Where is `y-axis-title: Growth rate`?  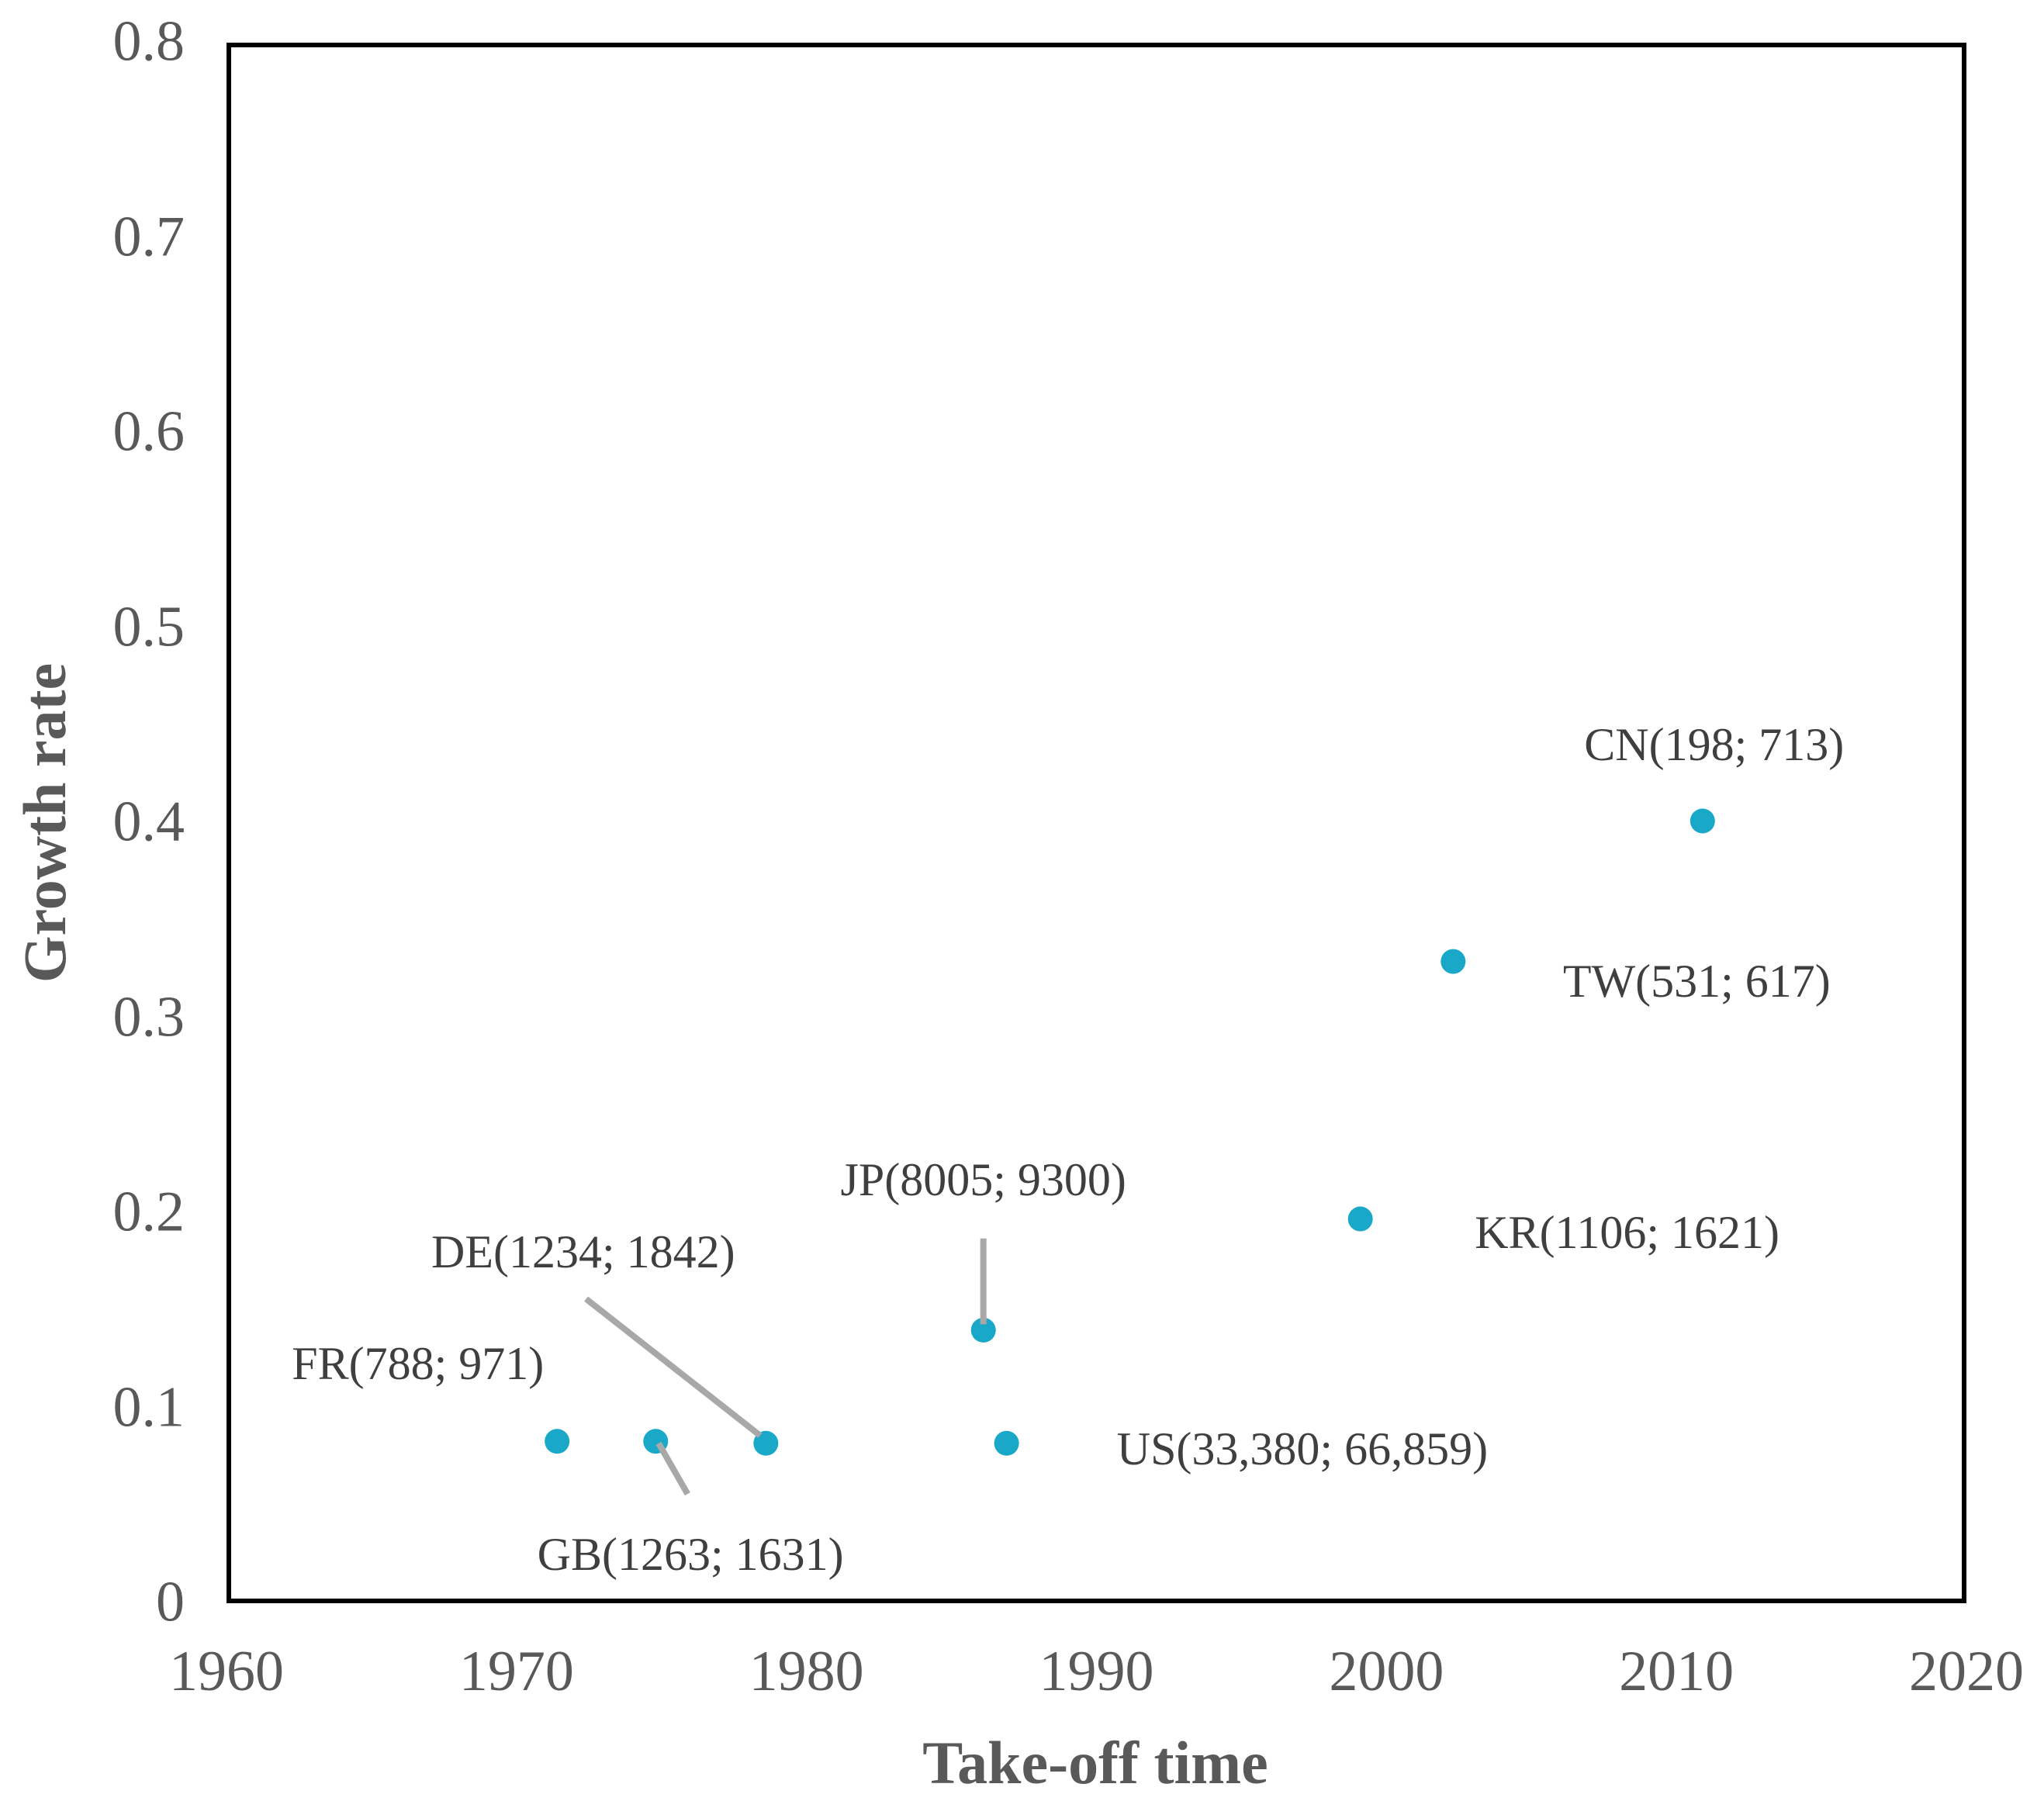
y-axis-title: Growth rate is located at coordinates (44, 823).